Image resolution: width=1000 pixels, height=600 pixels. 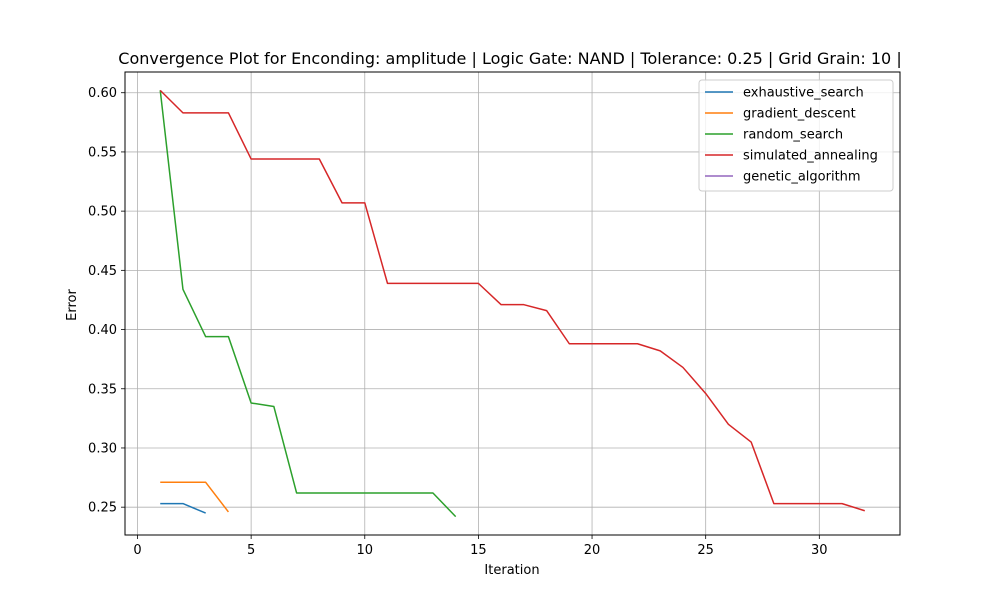 I want to click on y-tick-label: 0.40, so click(x=102, y=330).